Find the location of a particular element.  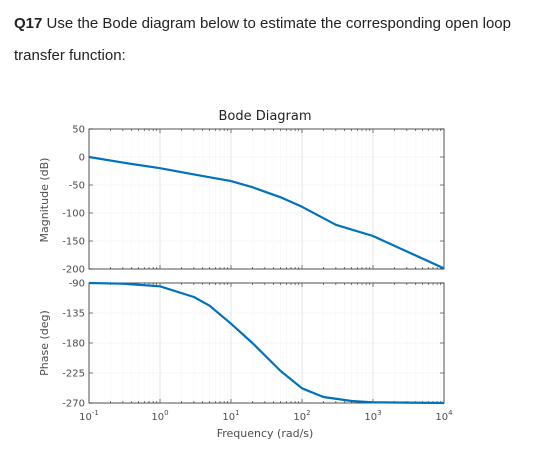

magnitude-y-tick-label: -200 is located at coordinates (73, 270).